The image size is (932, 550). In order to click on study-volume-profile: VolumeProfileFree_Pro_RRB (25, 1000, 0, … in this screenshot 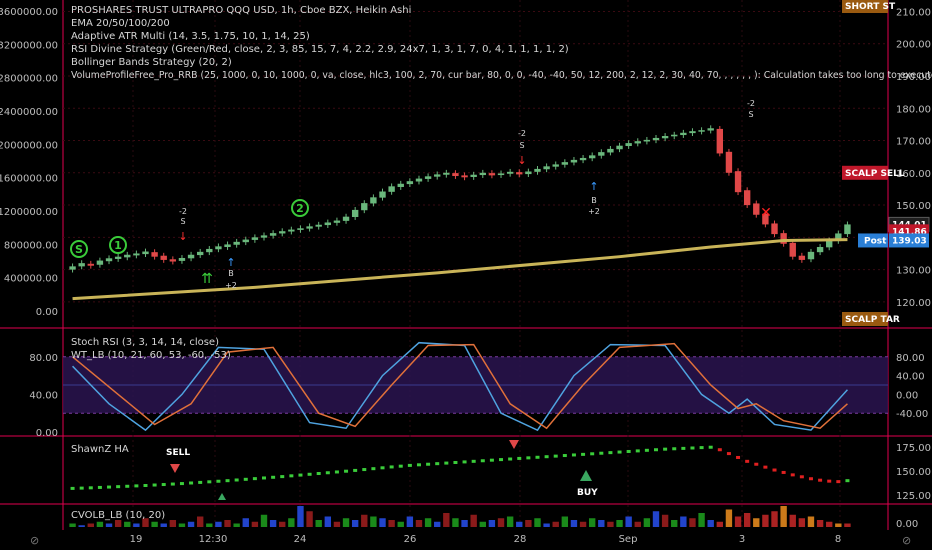, I will do `click(501, 75)`.